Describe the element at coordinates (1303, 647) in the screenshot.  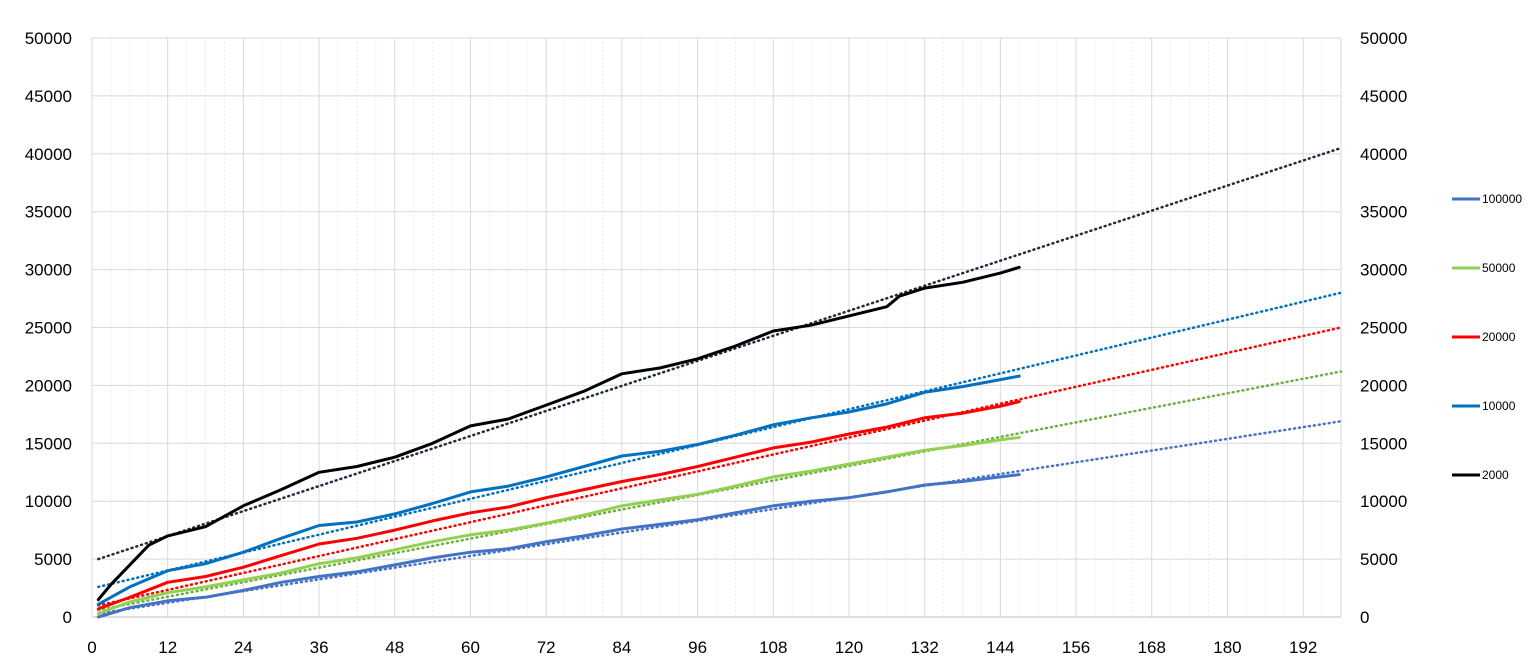
I see `x-tick-label: 192` at that location.